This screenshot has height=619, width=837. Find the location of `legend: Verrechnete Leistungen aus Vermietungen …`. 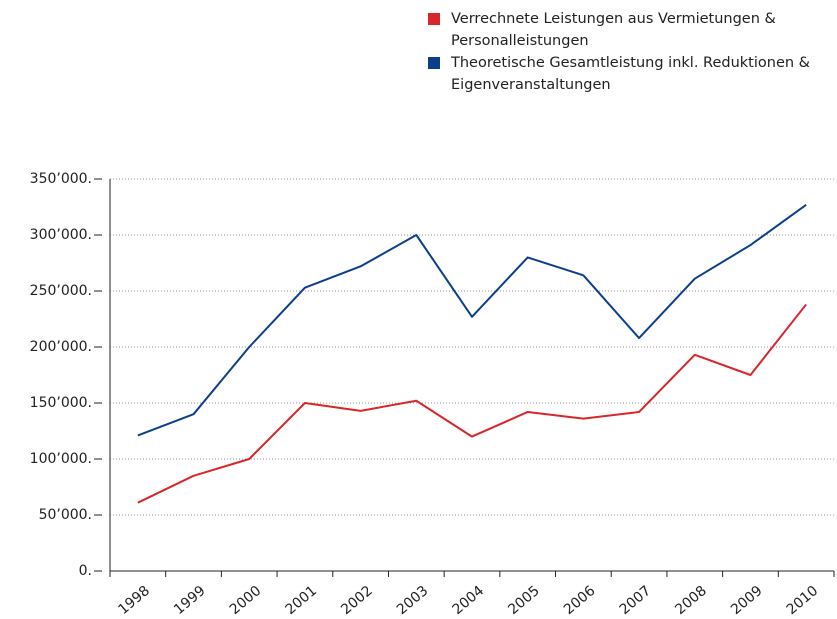

legend: Verrechnete Leistungen aus Vermietungen … is located at coordinates (628, 52).